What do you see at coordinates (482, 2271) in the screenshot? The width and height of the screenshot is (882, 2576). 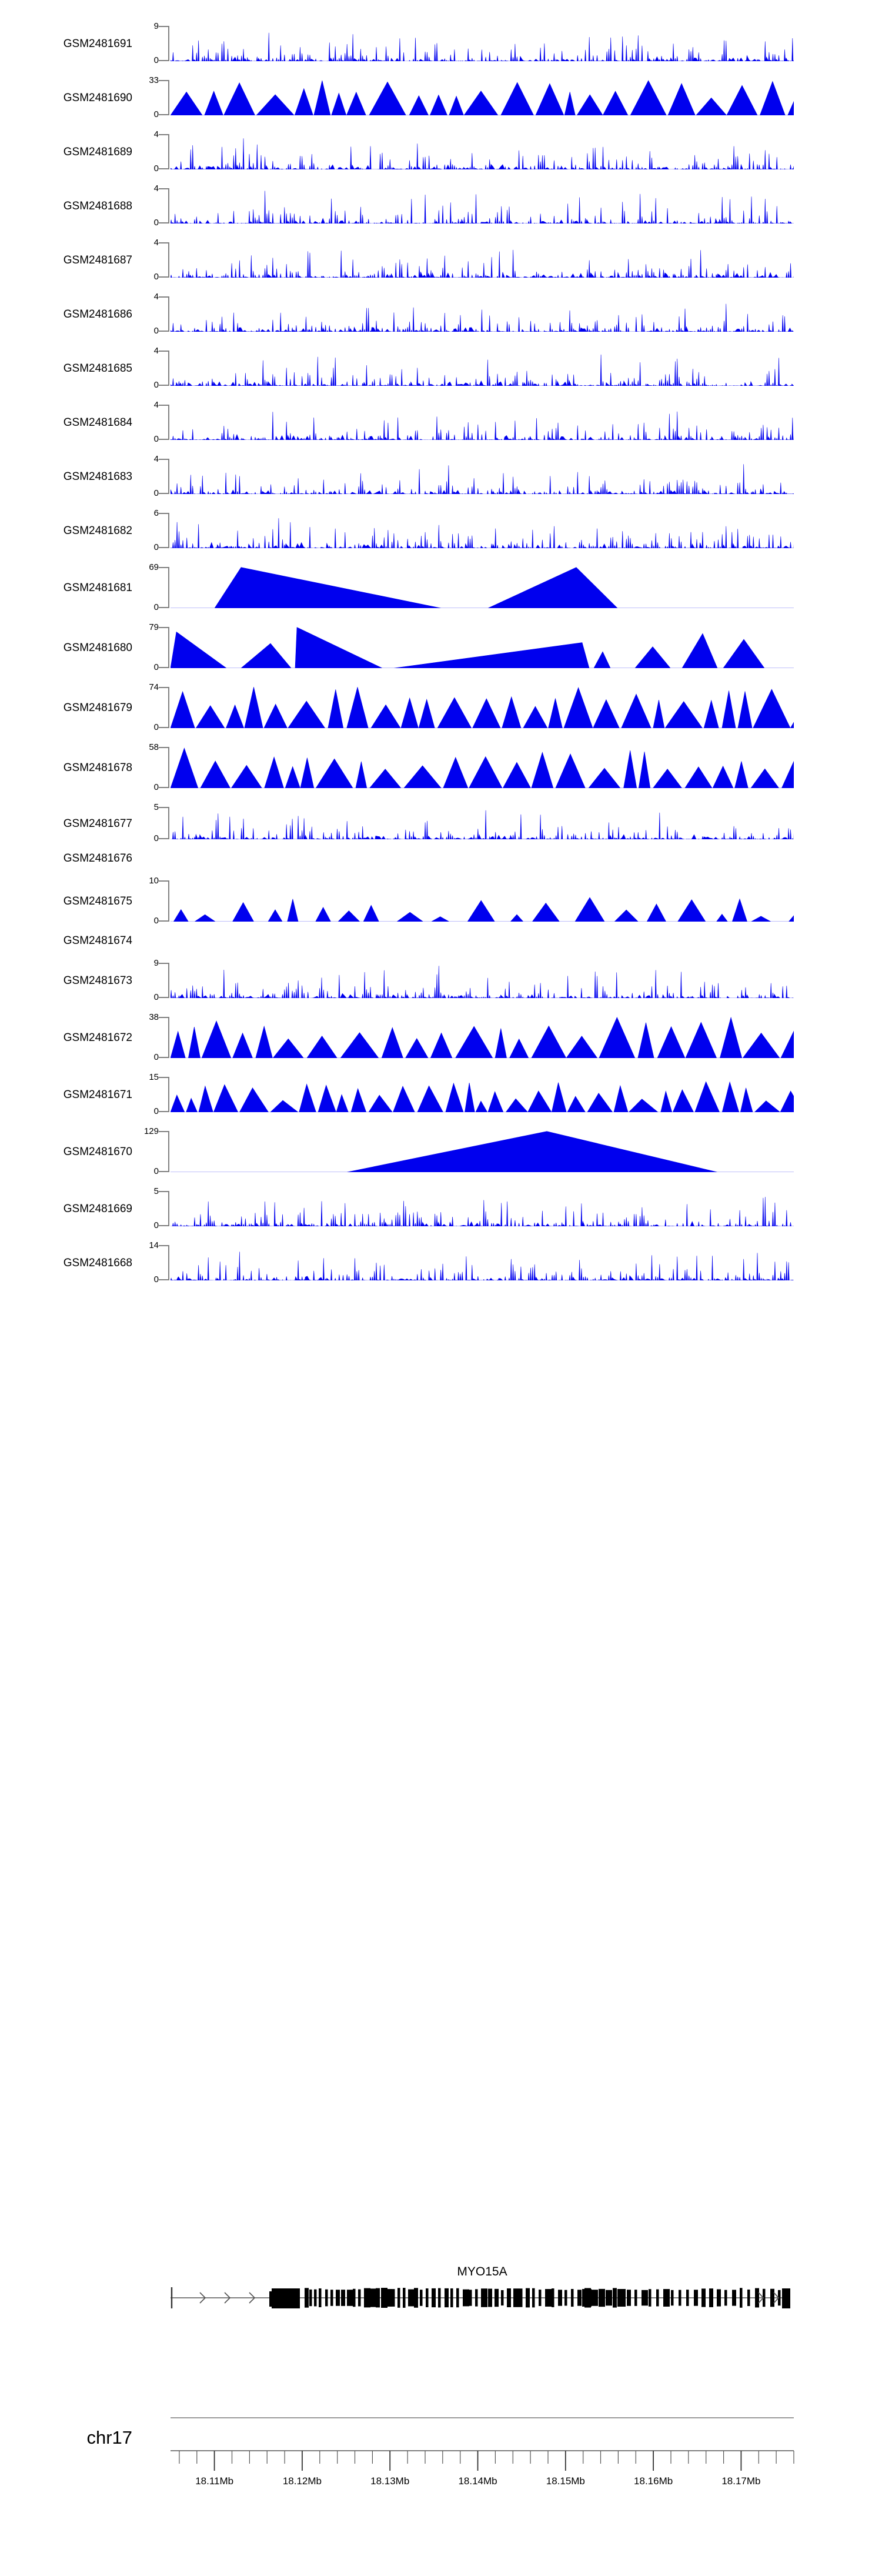 I see `gene-name-label: MYO15A` at bounding box center [482, 2271].